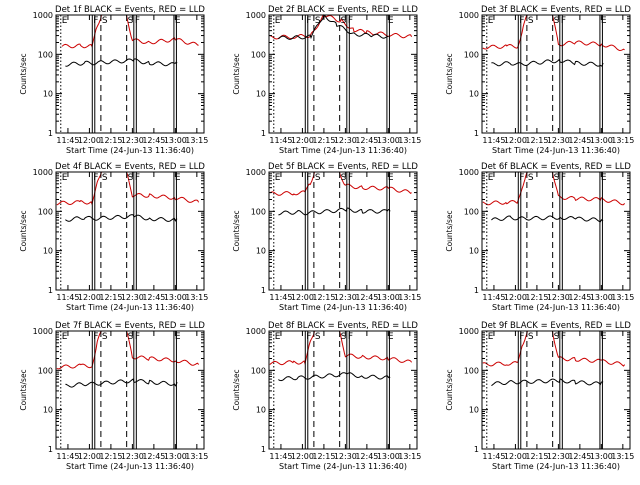 The image size is (640, 485). Describe the element at coordinates (556, 326) in the screenshot. I see `panel-title: Det 9f BLACK = Events, RED = LLD` at that location.